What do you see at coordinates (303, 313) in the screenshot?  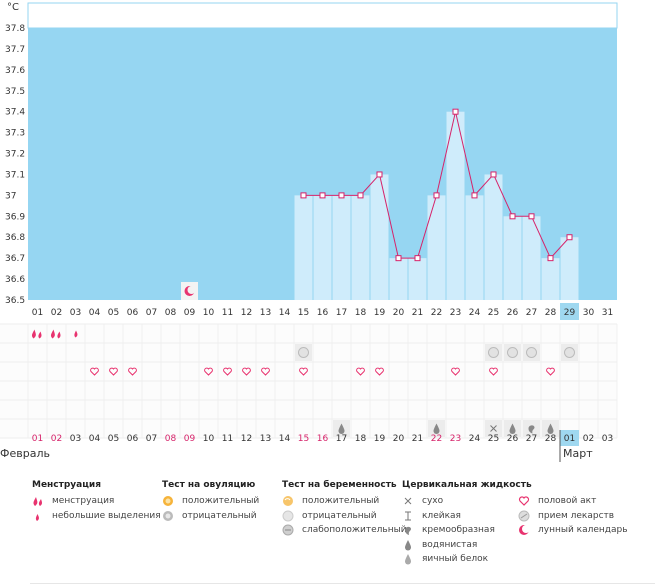 I see `day-label: 15` at bounding box center [303, 313].